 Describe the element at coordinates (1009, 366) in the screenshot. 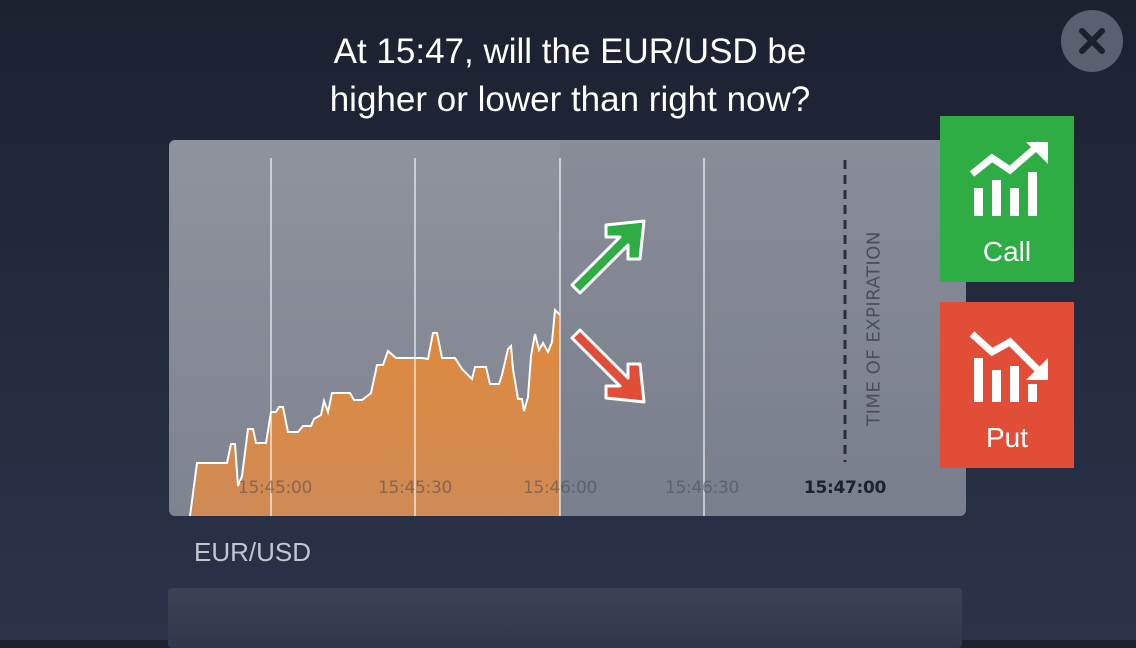

I see `trend-down-icon` at that location.